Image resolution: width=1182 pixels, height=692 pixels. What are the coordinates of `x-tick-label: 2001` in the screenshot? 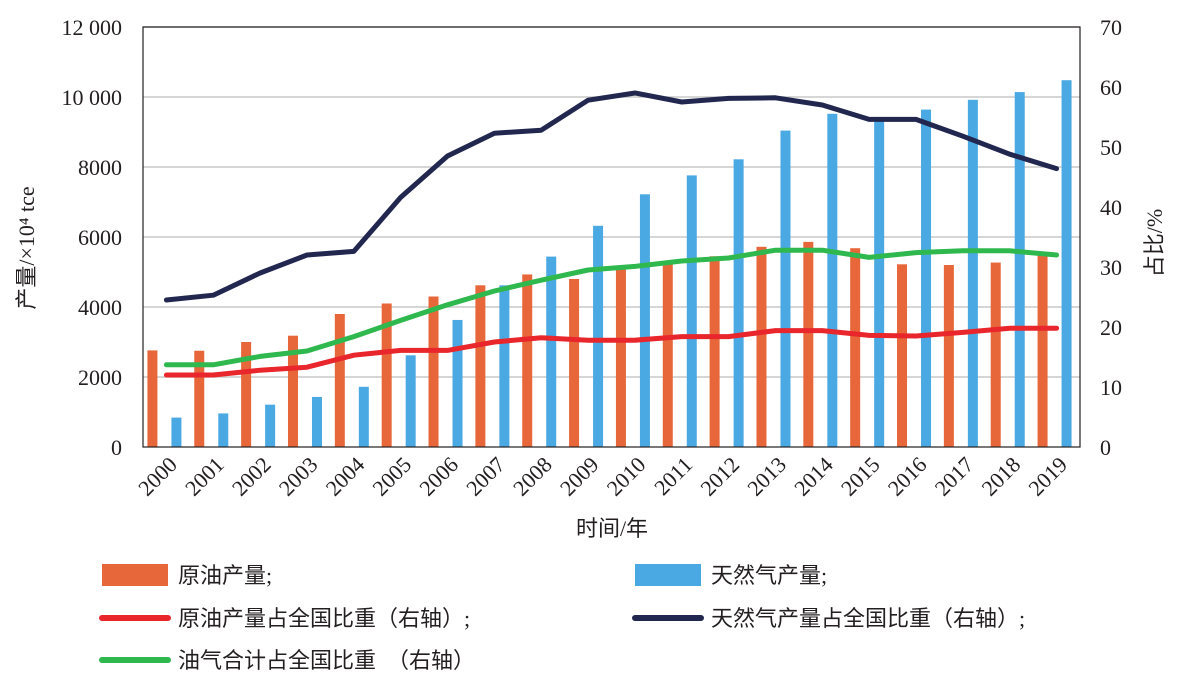 It's located at (204, 476).